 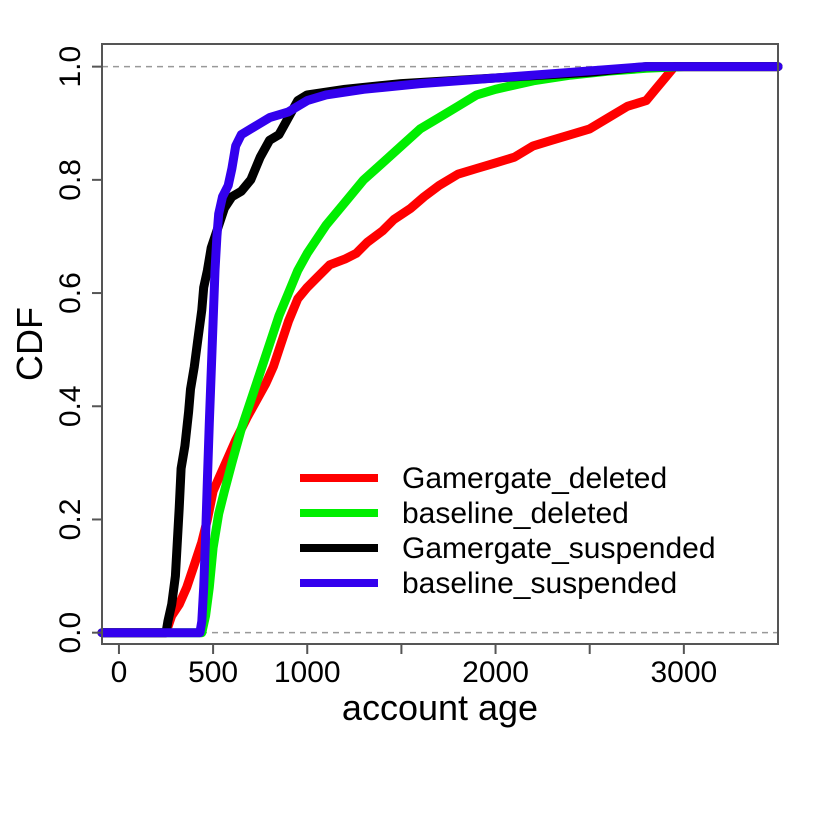 I want to click on y-axis: 0.0 0.2 0.4 0.6 0.8 1.0, so click(x=78, y=350).